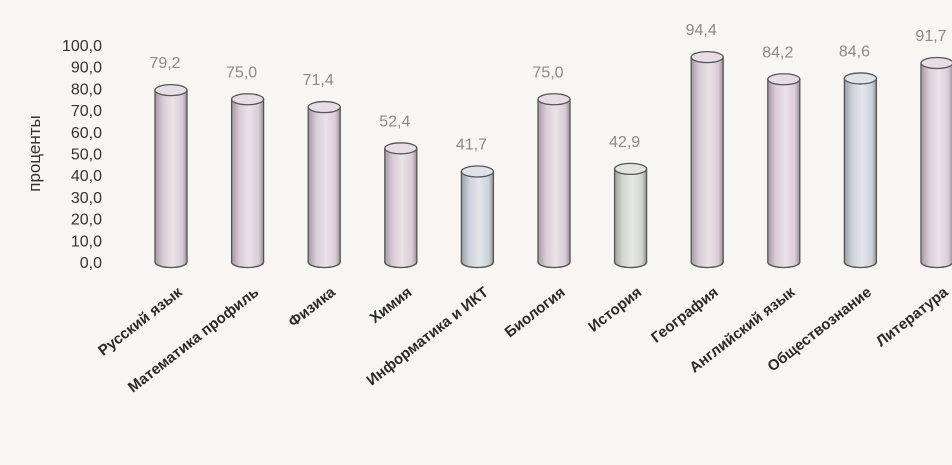 The height and width of the screenshot is (465, 952). What do you see at coordinates (930, 36) in the screenshot?
I see `data-label: 91,7` at bounding box center [930, 36].